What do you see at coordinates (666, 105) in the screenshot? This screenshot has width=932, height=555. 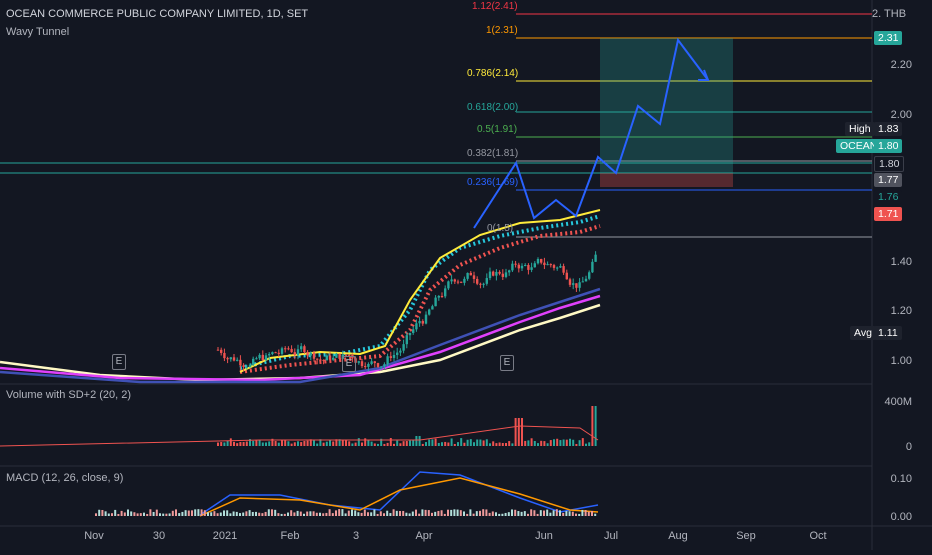 I see `profit-zone` at bounding box center [666, 105].